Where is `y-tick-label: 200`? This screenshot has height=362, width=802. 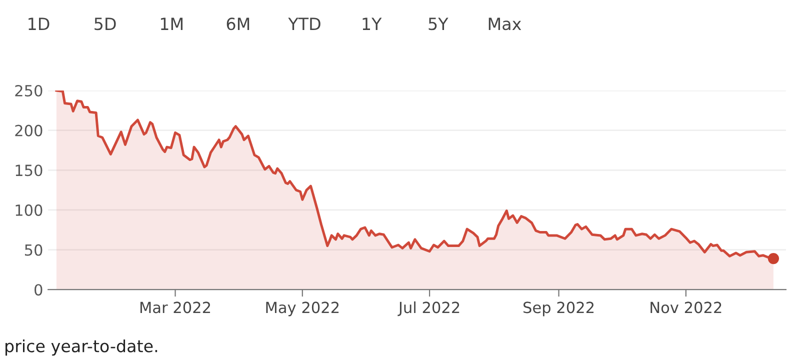
y-tick-label: 200 is located at coordinates (28, 130).